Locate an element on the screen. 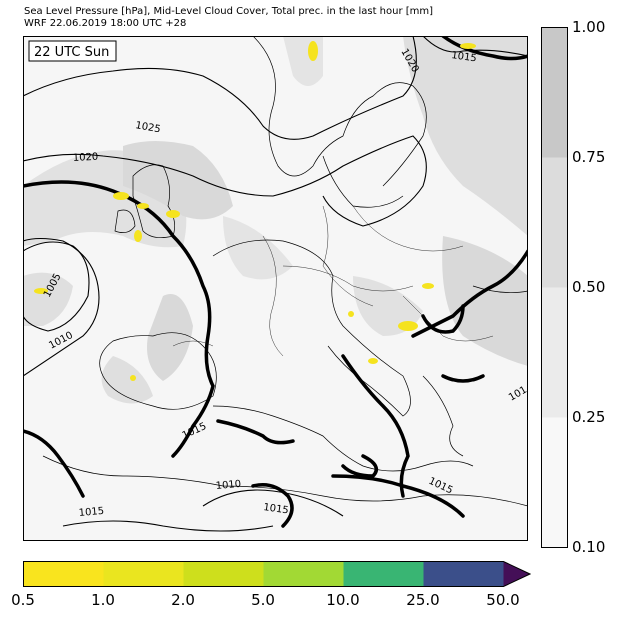 The height and width of the screenshot is (621, 618). cloud-tick-label: 0.10 is located at coordinates (589, 547).